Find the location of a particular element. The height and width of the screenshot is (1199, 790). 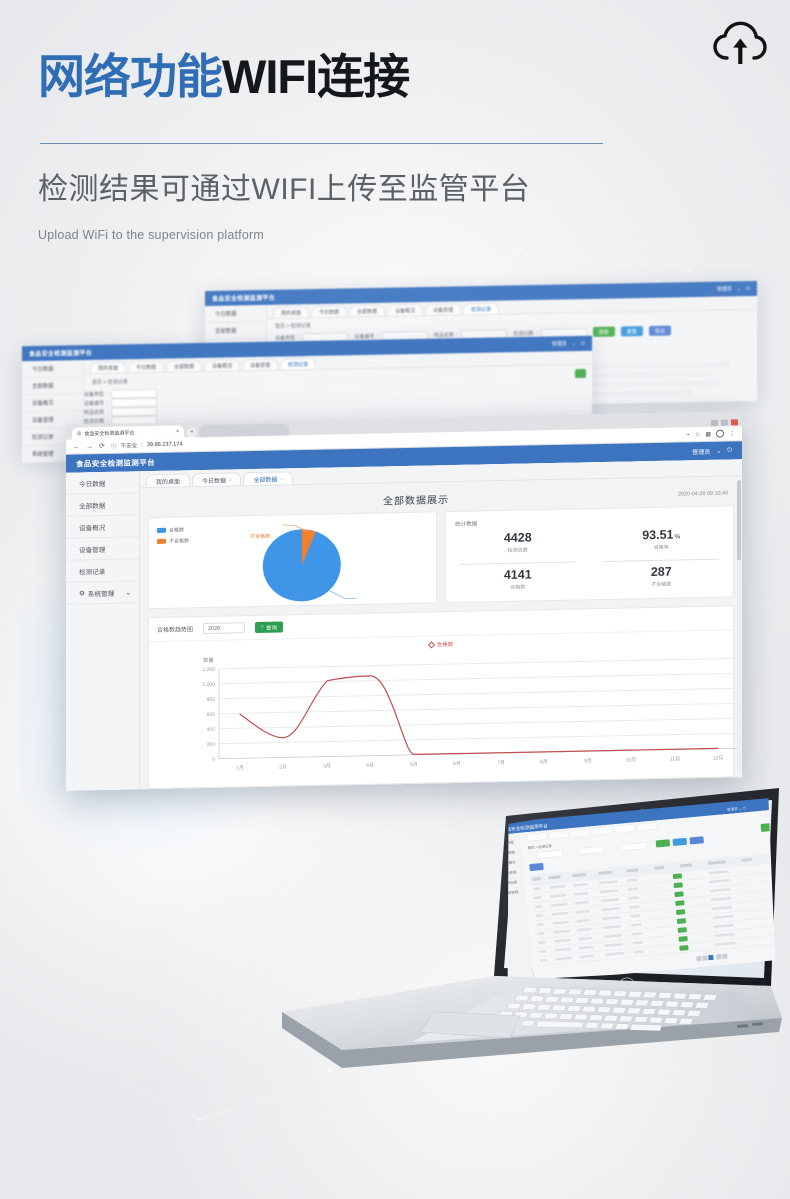

pie-legend: 合格数 不合格数 is located at coordinates (173, 537).